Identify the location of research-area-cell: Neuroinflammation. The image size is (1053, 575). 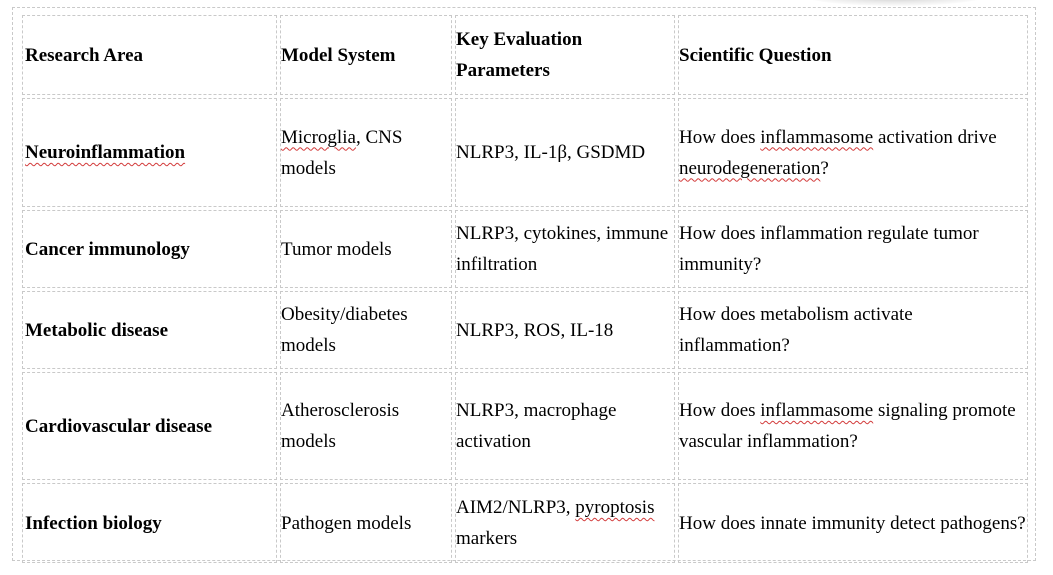
(149, 152).